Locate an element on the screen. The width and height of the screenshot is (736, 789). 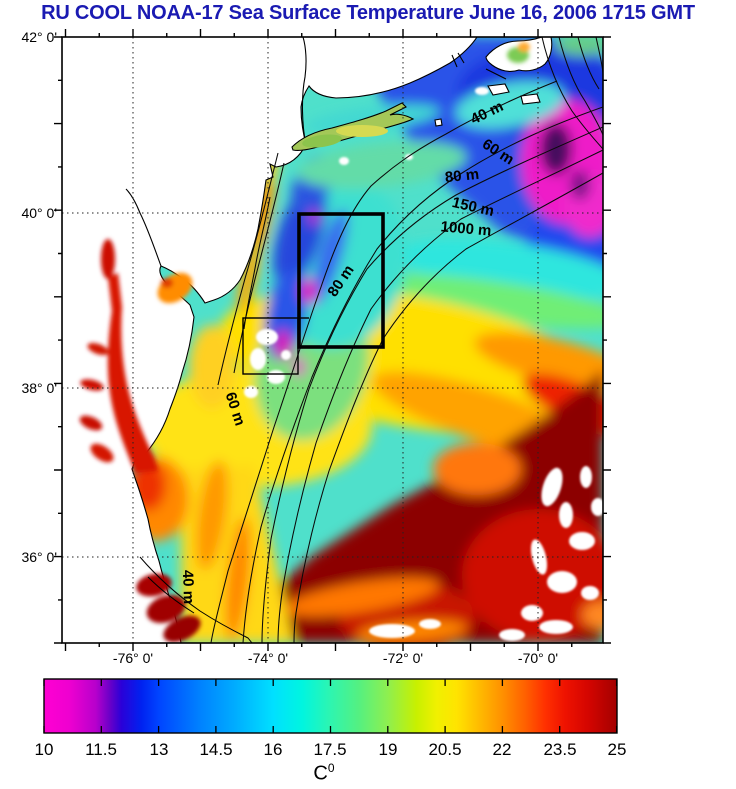
contour-label: 40 m is located at coordinates (188, 587).